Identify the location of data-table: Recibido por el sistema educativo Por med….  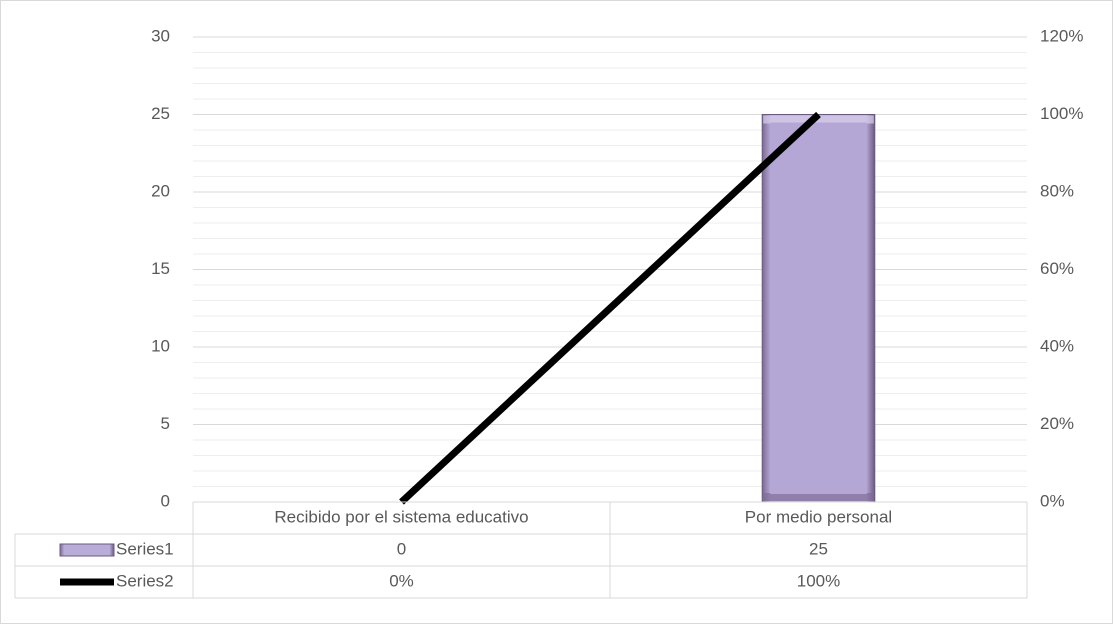
(521, 550).